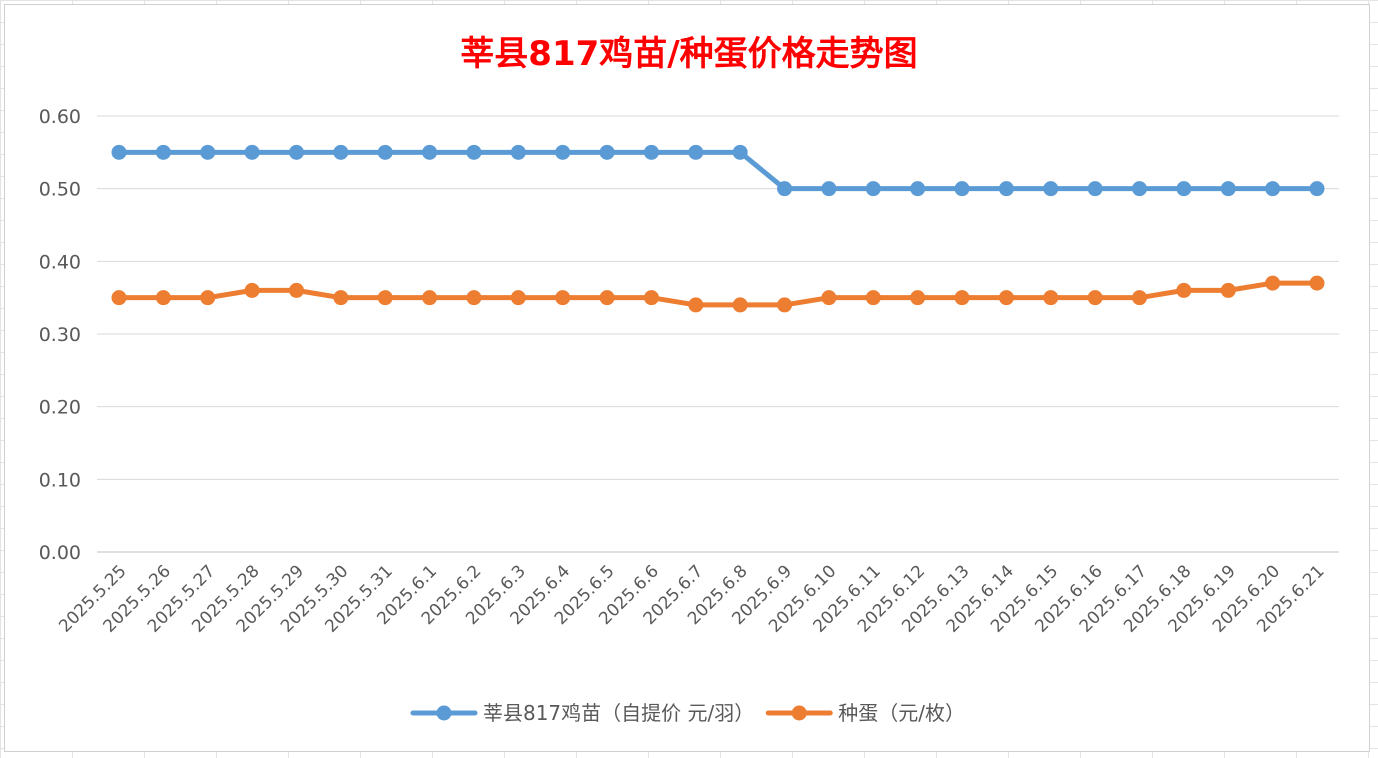 This screenshot has height=758, width=1378. Describe the element at coordinates (60, 262) in the screenshot. I see `y-tick-label: 0.40` at that location.